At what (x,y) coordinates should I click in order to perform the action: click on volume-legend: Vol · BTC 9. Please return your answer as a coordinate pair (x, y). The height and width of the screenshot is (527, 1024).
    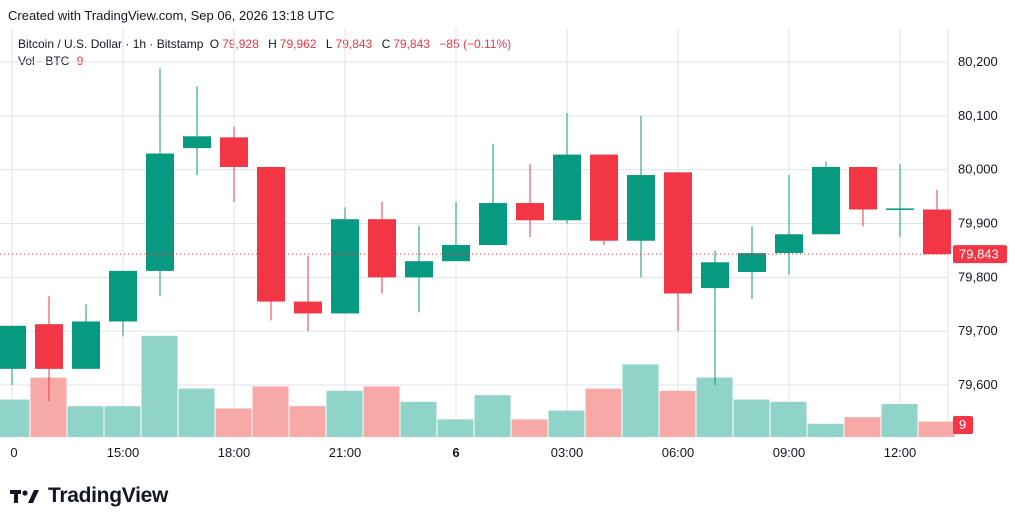
    Looking at the image, I should click on (50, 61).